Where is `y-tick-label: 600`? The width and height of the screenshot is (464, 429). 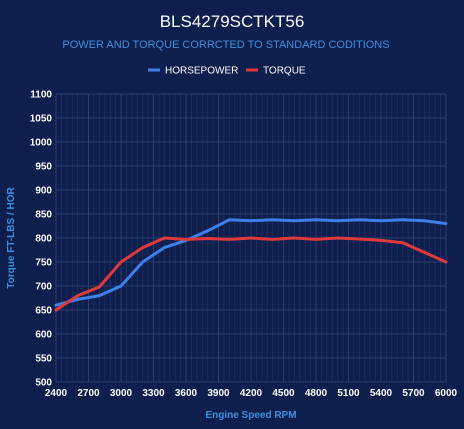 y-tick-label: 600 is located at coordinates (43, 335).